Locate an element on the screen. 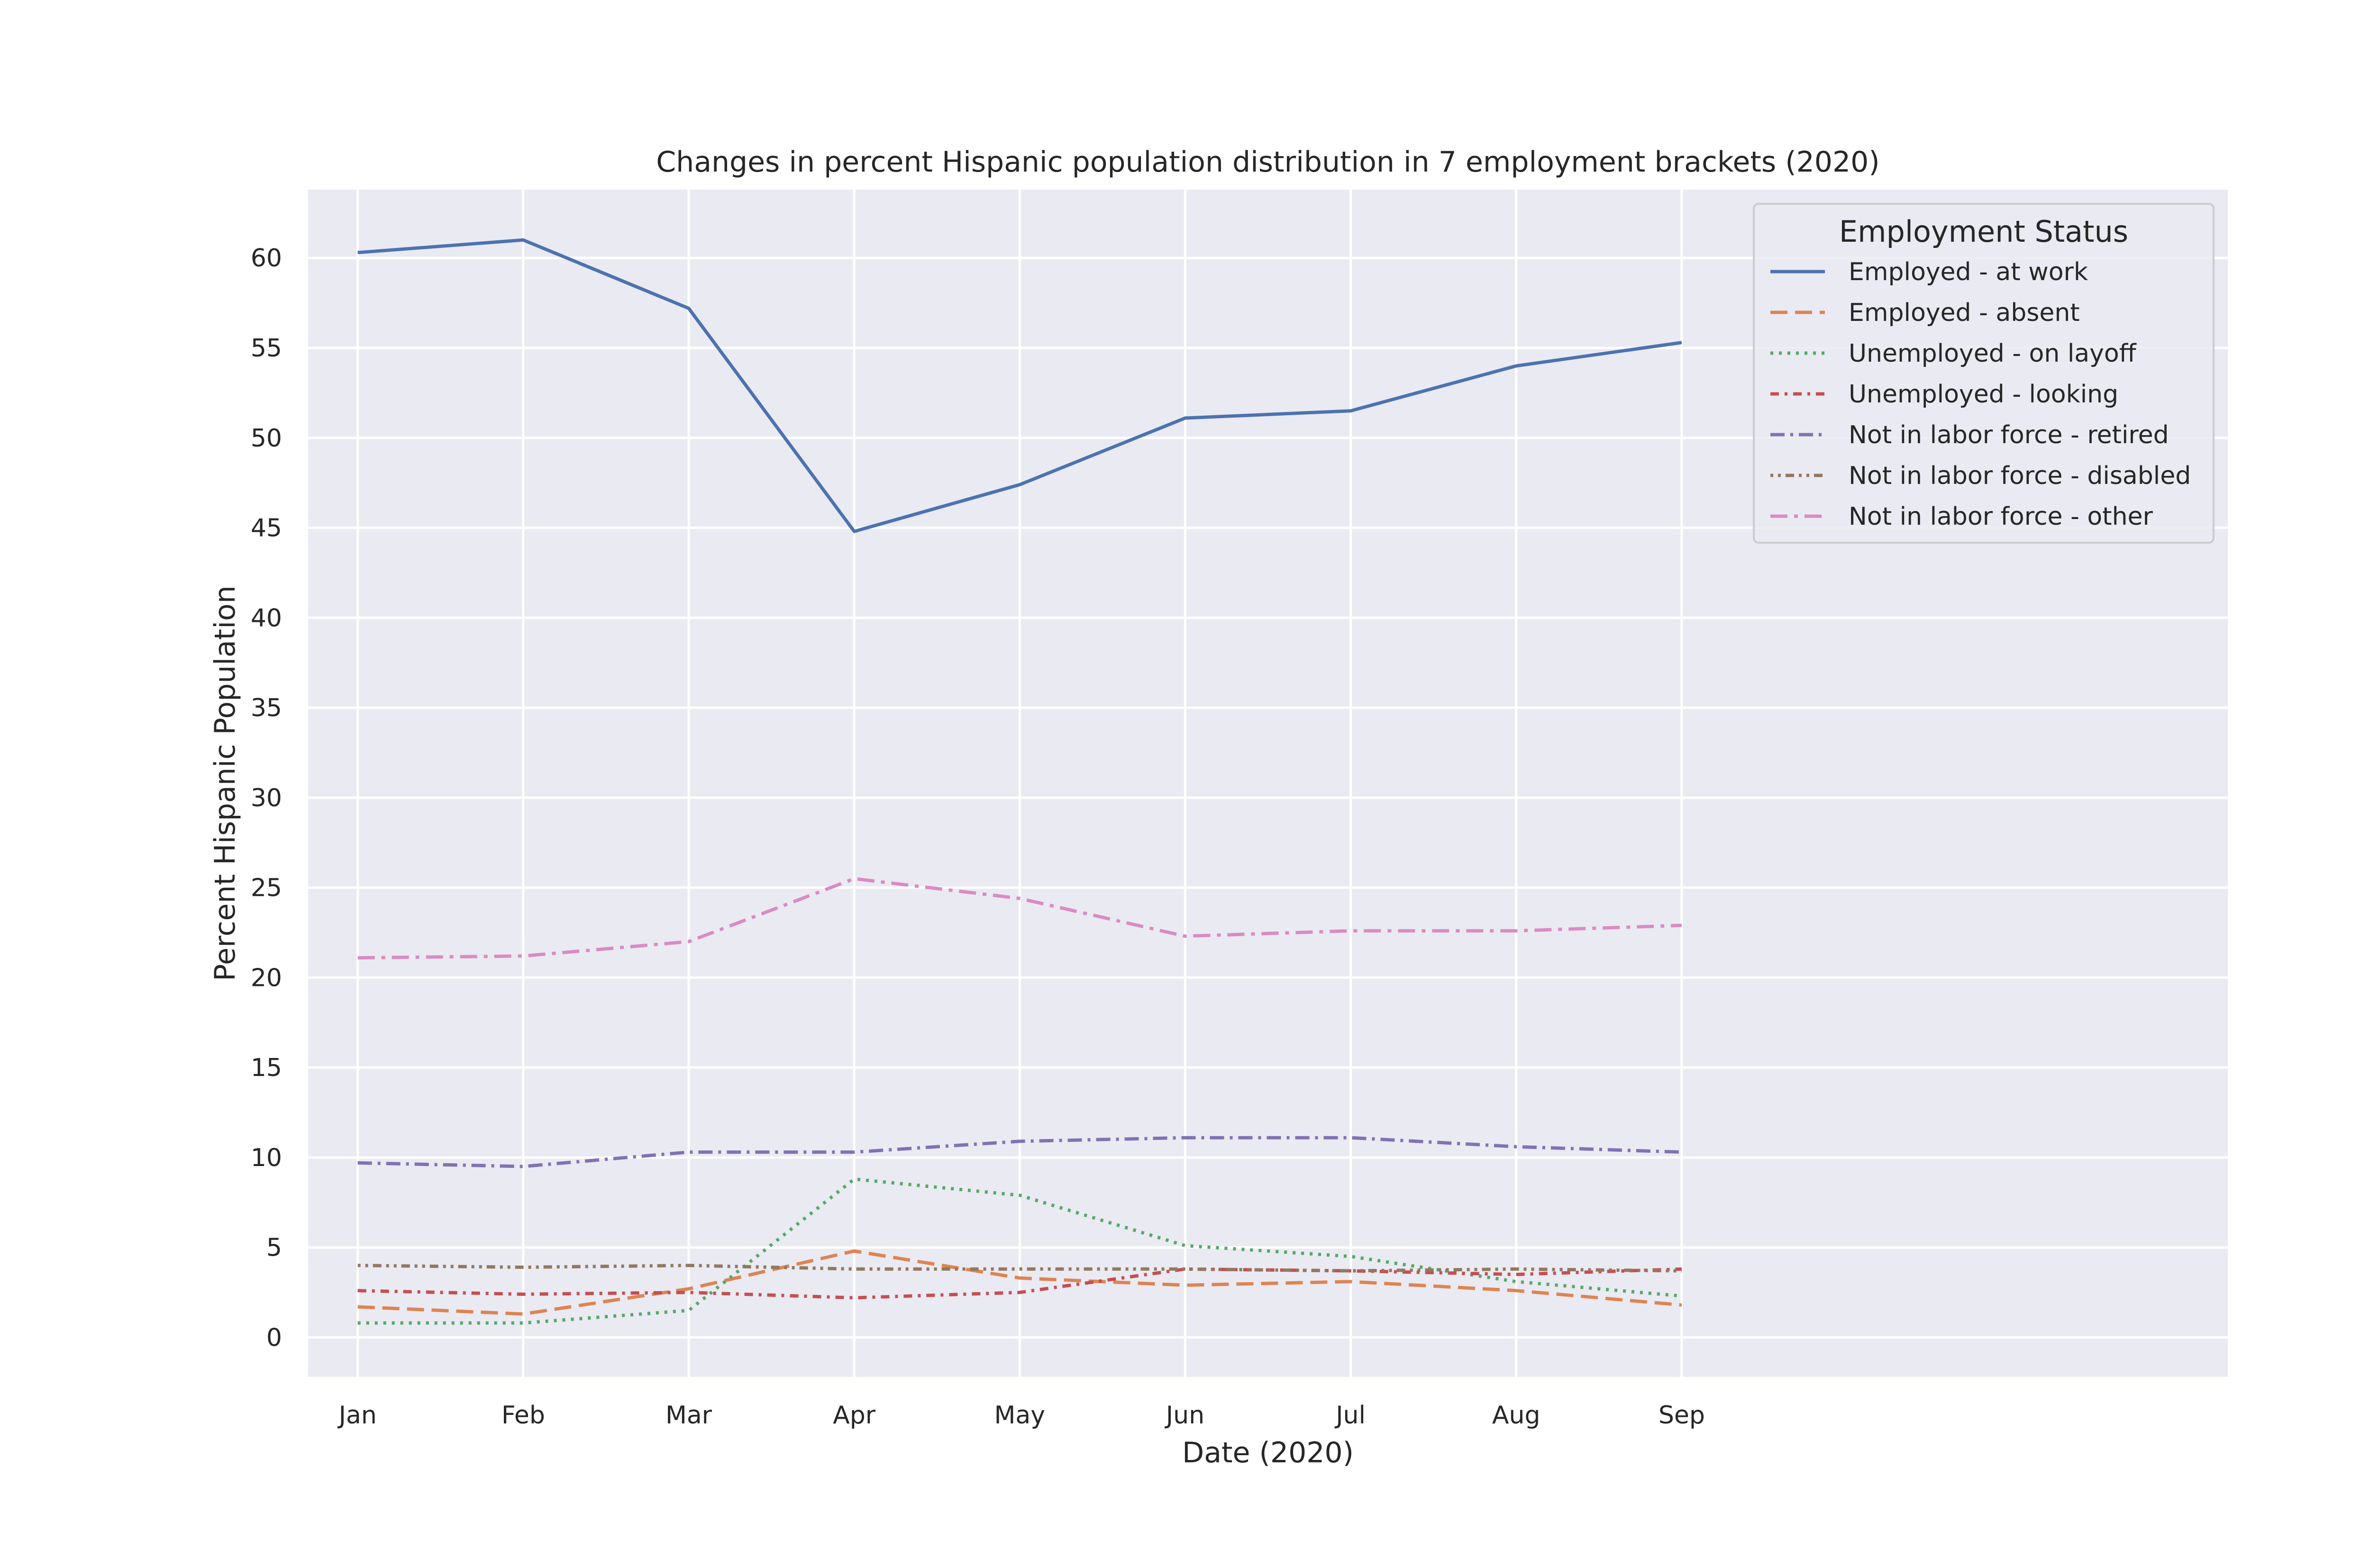  legend-box is located at coordinates (1984, 373).